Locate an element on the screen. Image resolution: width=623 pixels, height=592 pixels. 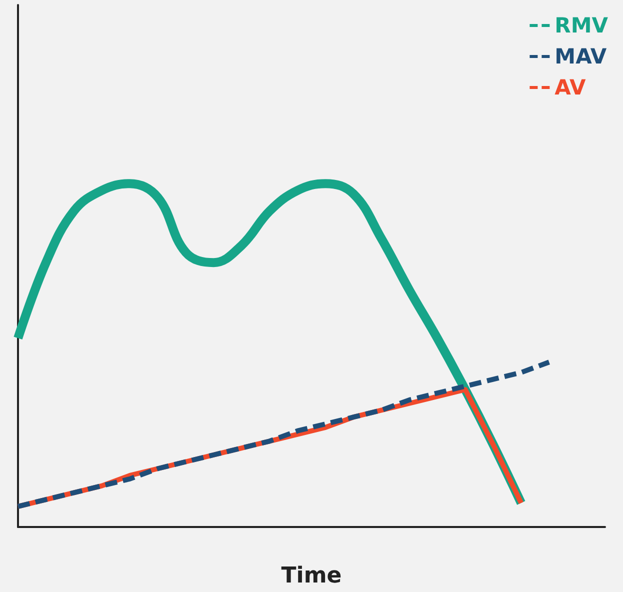
legend-label: AV is located at coordinates (570, 88).